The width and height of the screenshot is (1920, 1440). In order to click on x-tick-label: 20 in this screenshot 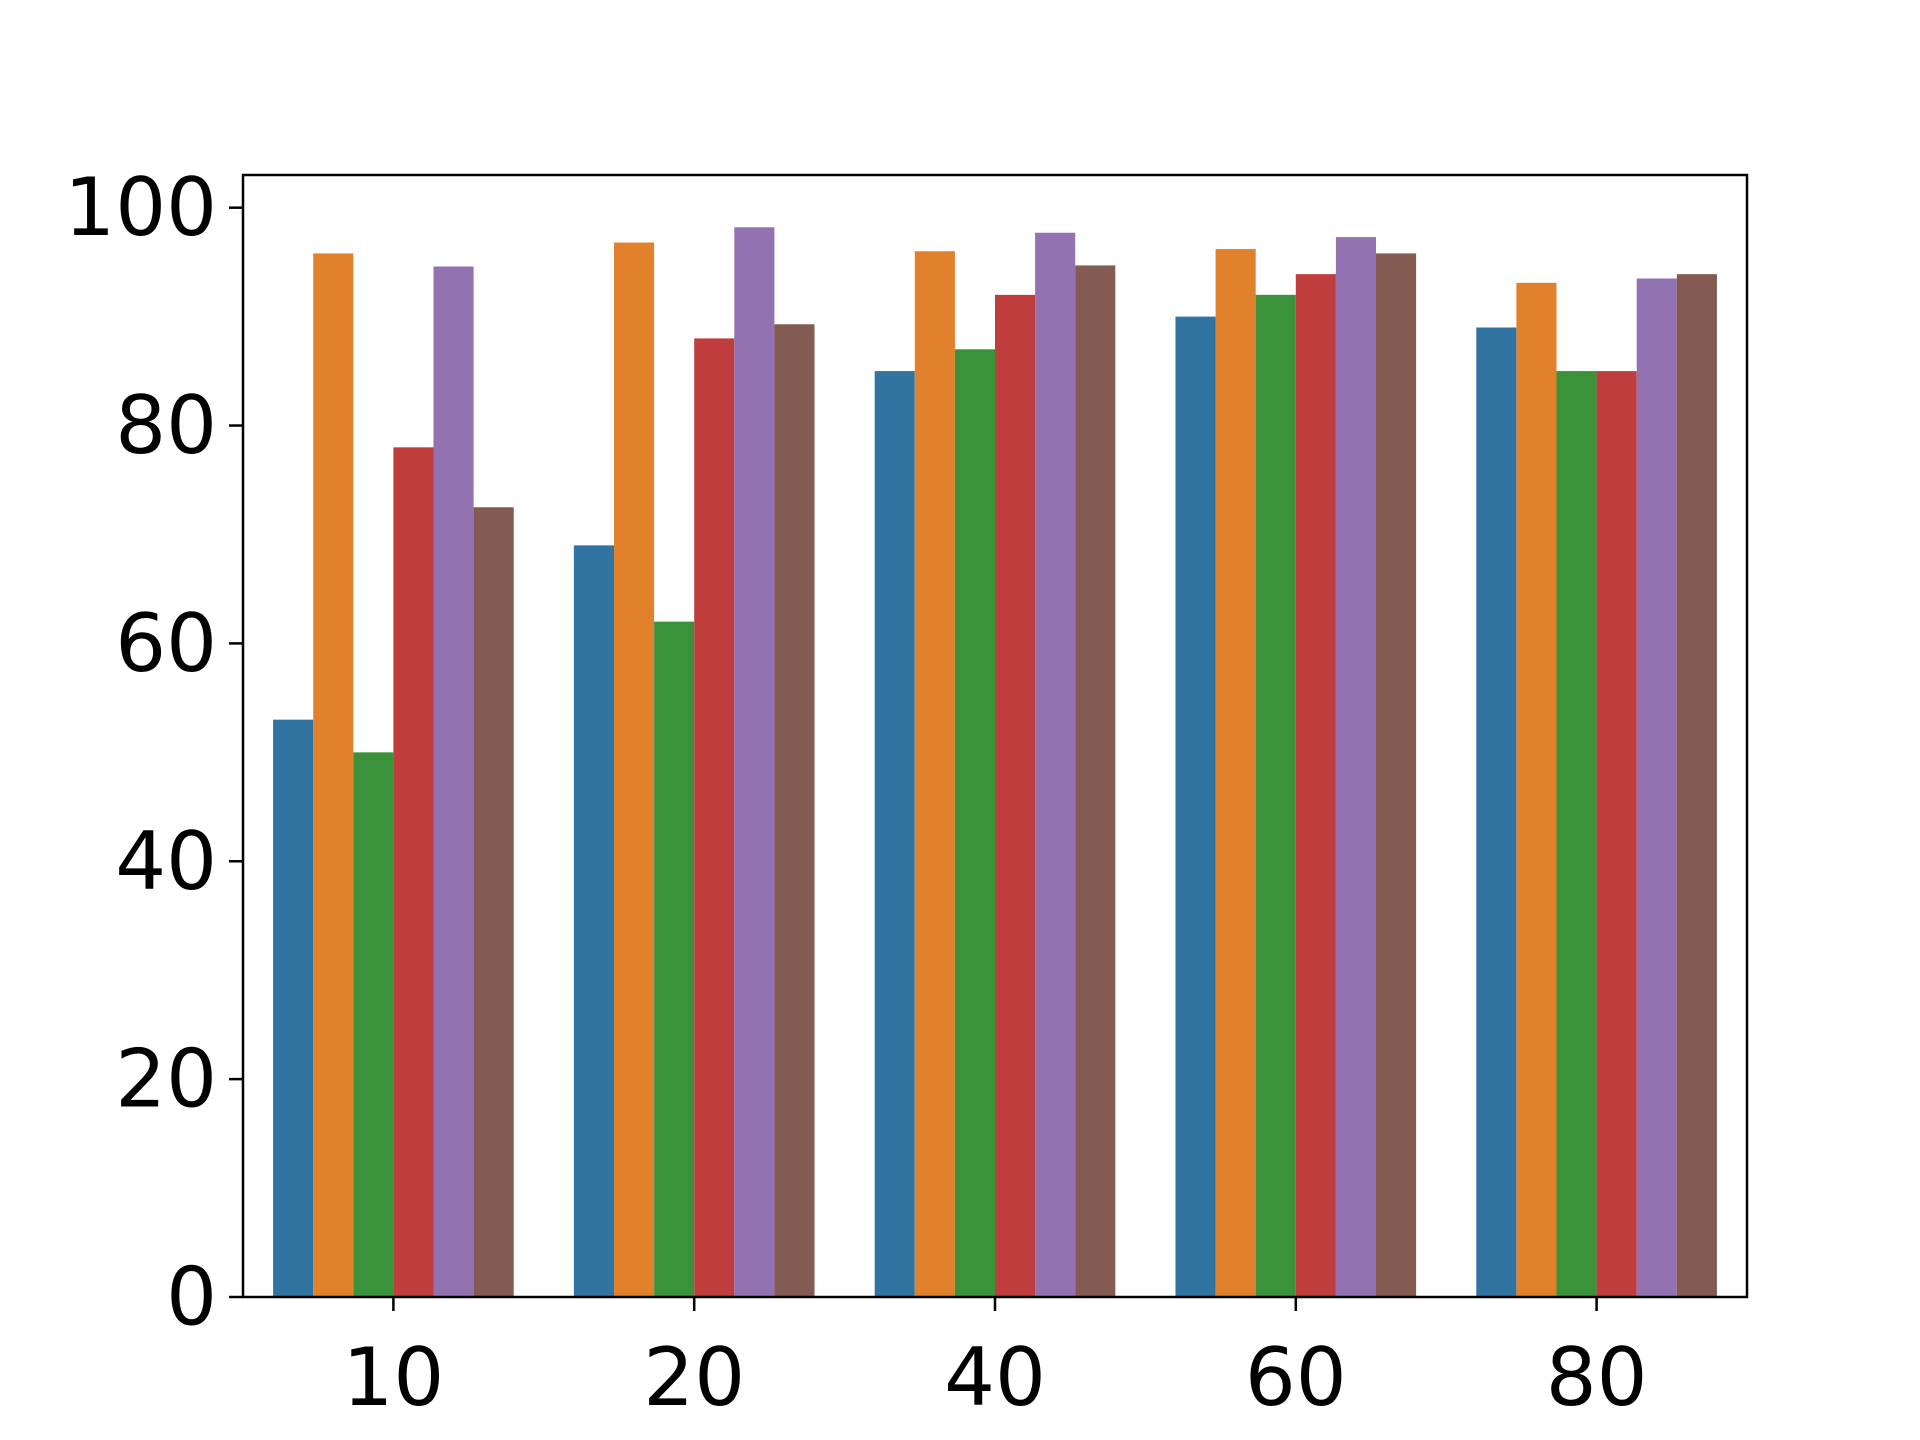, I will do `click(694, 1377)`.